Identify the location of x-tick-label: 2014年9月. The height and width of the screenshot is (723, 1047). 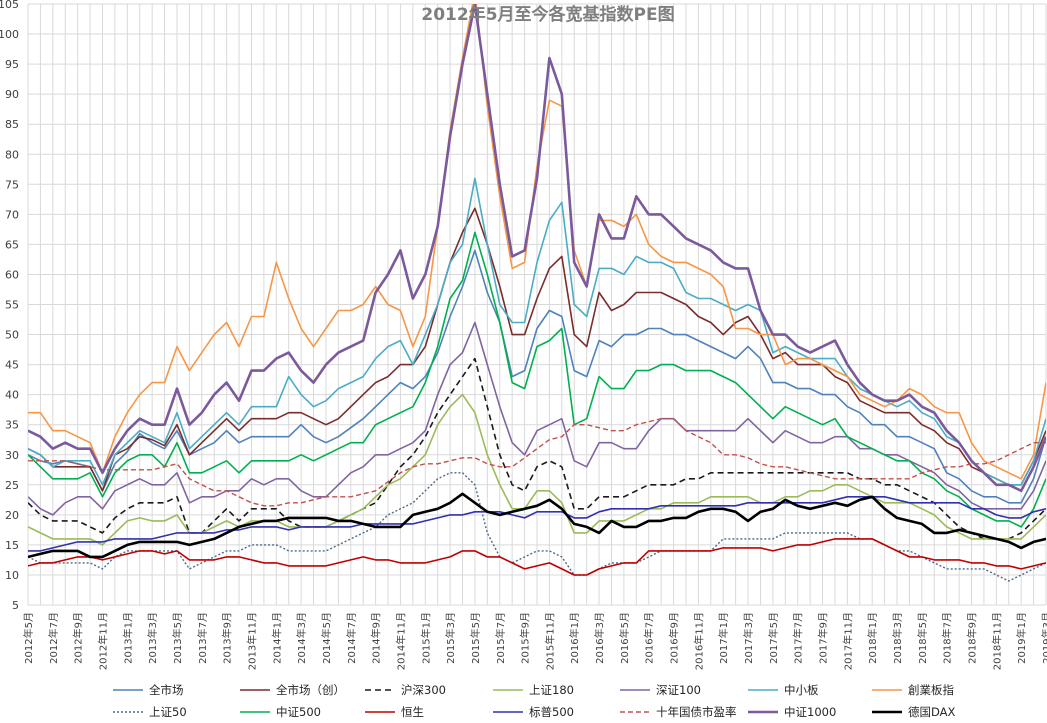
(376, 638).